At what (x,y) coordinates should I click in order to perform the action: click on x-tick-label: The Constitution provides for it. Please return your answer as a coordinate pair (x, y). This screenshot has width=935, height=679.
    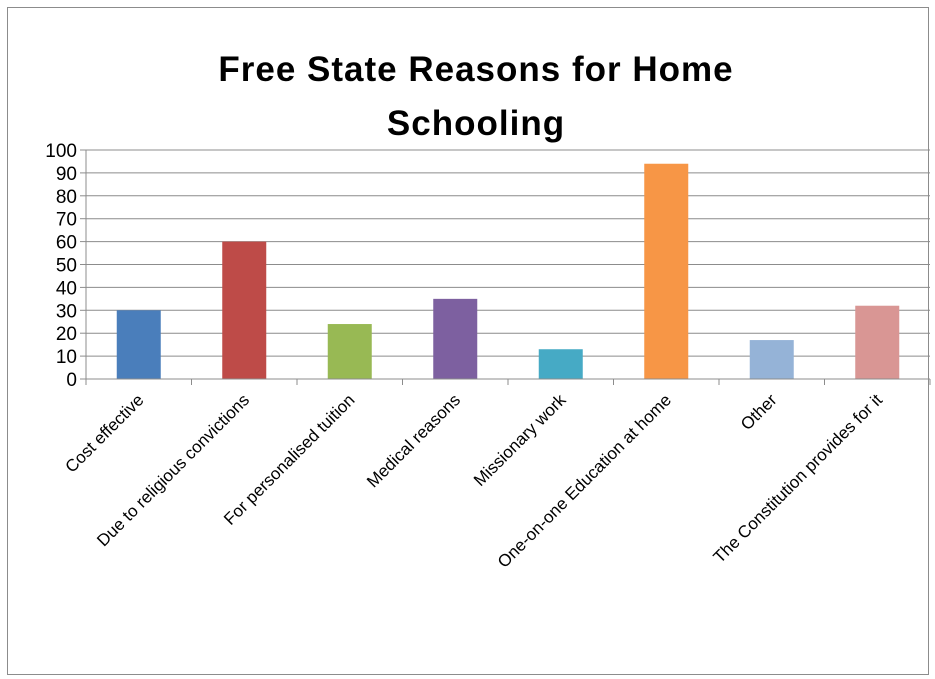
    Looking at the image, I should click on (798, 478).